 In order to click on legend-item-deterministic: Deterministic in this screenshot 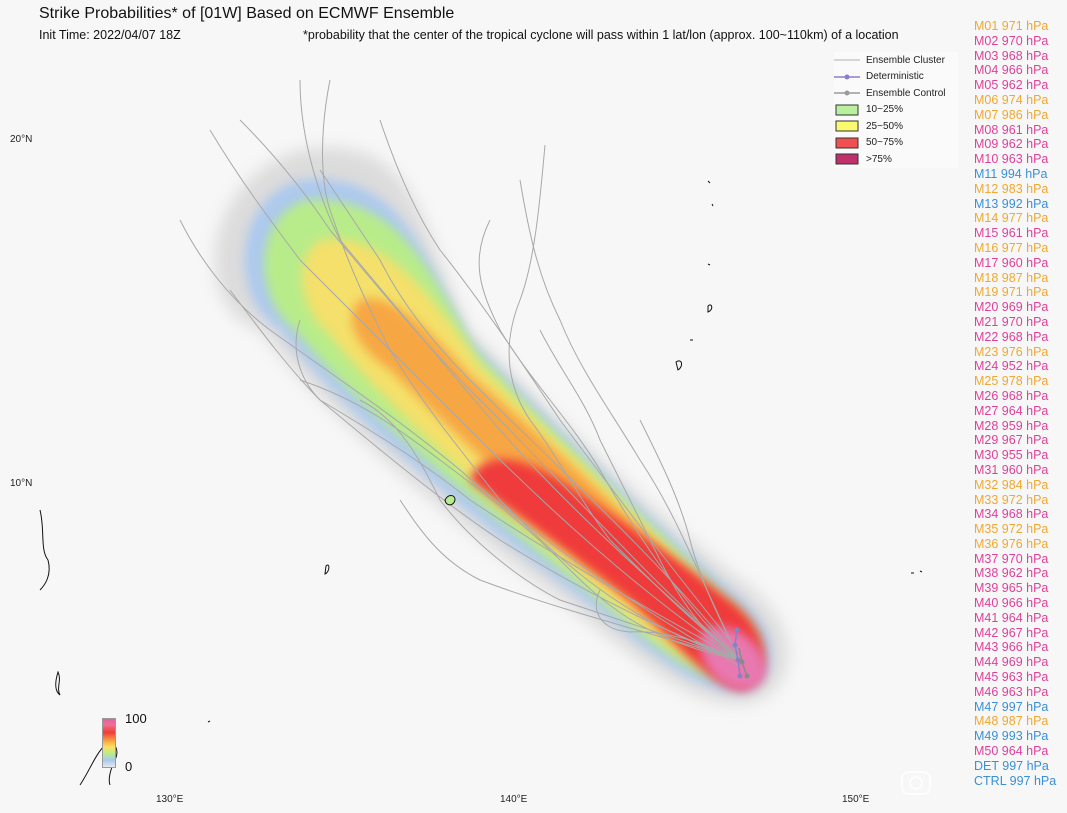, I will do `click(896, 77)`.